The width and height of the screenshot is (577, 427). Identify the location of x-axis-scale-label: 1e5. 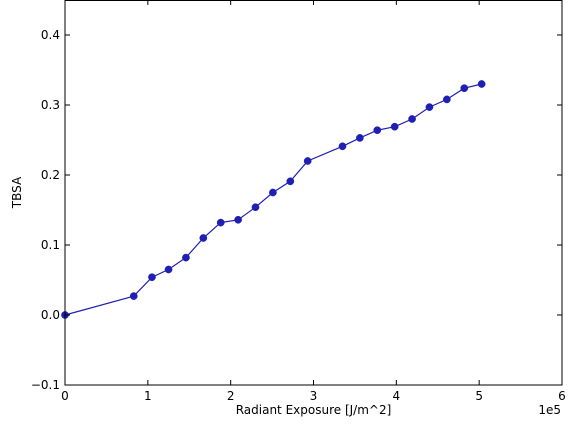
(549, 410).